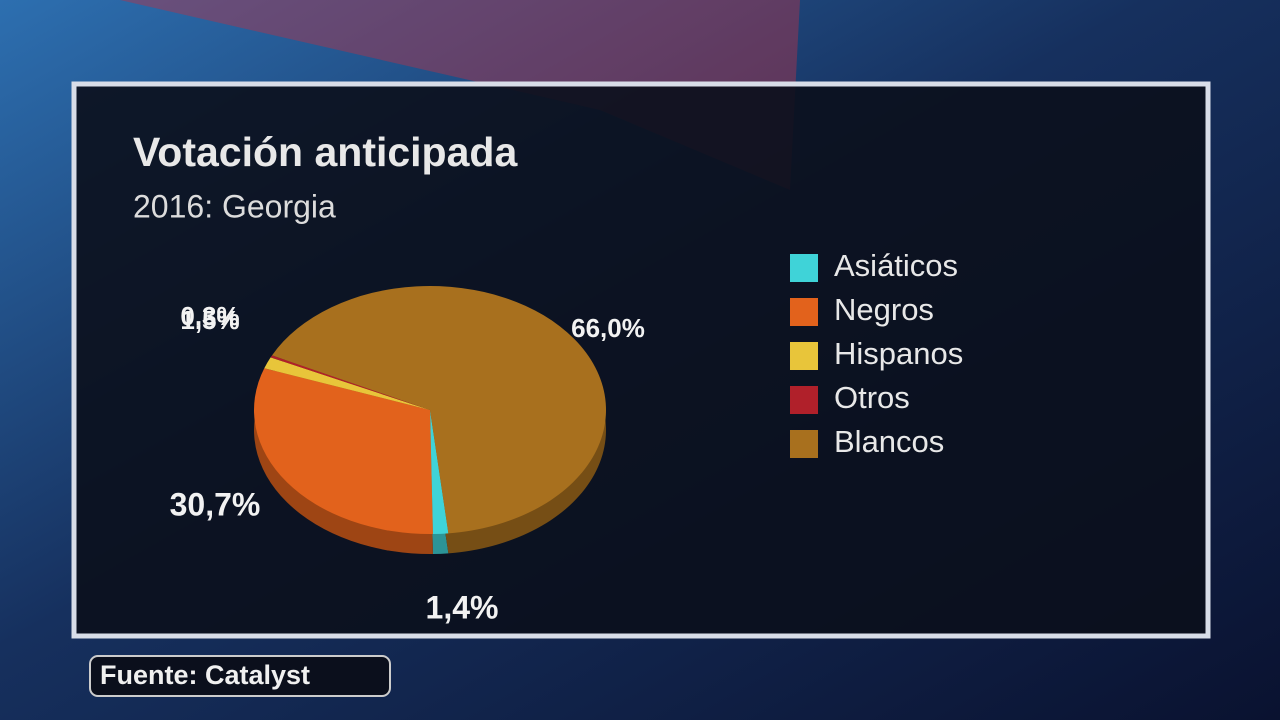 The image size is (1280, 720). I want to click on source: Fuente: Catalyst, so click(205, 675).